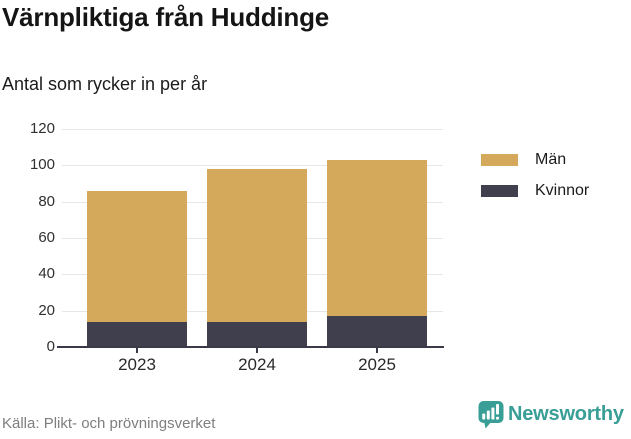  I want to click on y-tick-label-20: 20, so click(46, 310).